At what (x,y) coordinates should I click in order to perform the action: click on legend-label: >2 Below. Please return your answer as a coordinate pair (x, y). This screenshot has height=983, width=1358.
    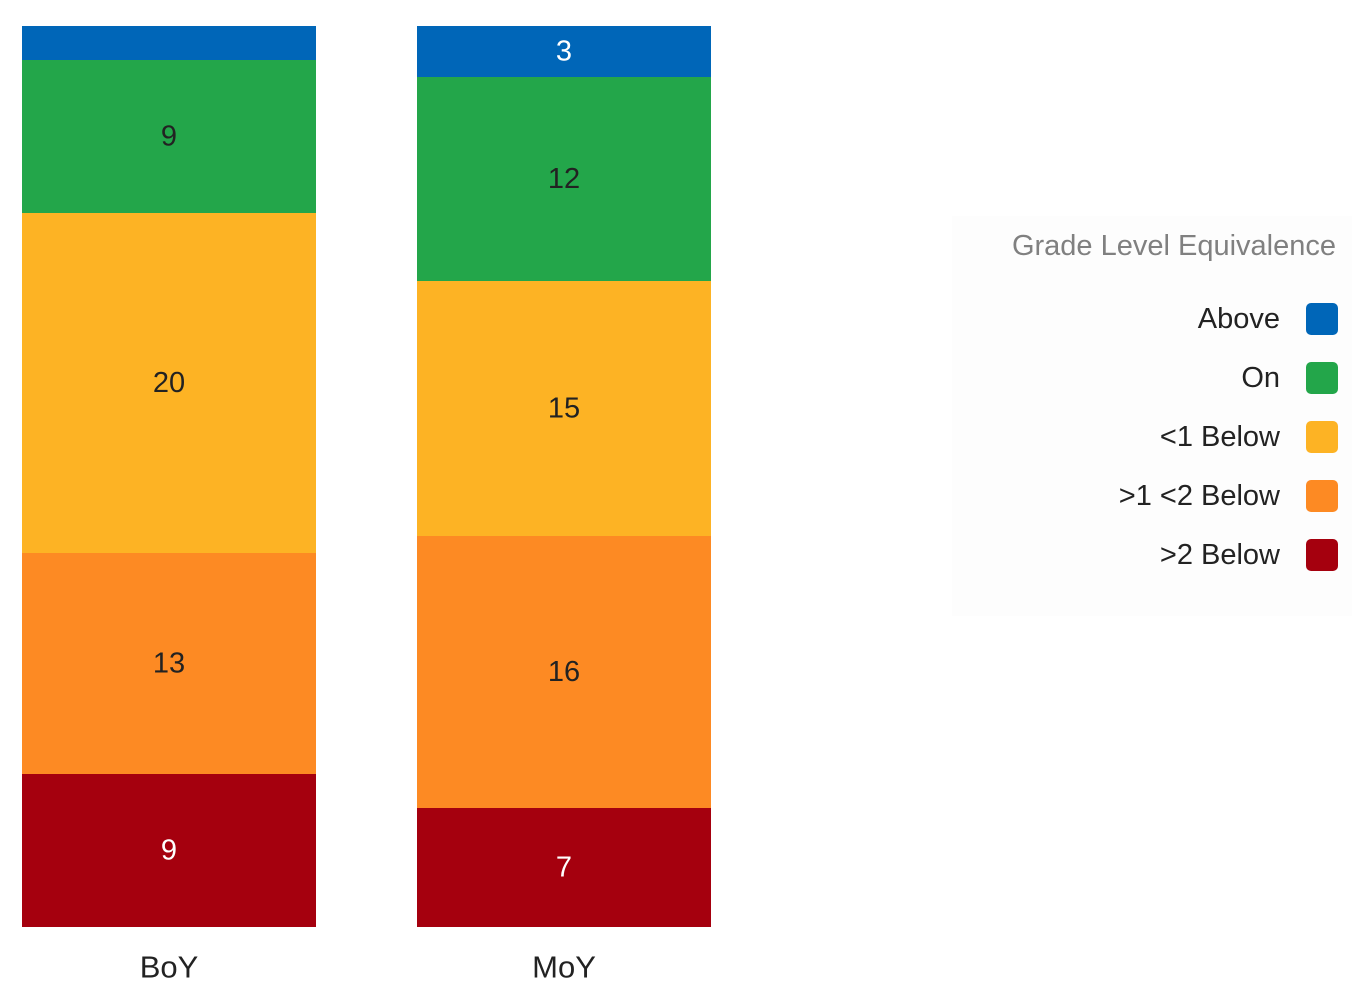
    Looking at the image, I should click on (1219, 554).